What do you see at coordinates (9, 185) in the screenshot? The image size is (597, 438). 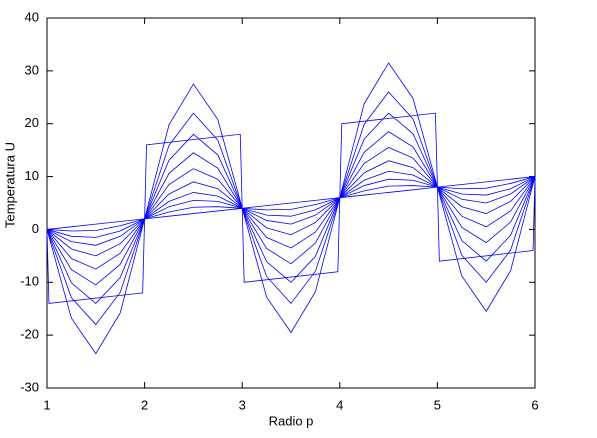 I see `y-axis-label: Temperatura U` at bounding box center [9, 185].